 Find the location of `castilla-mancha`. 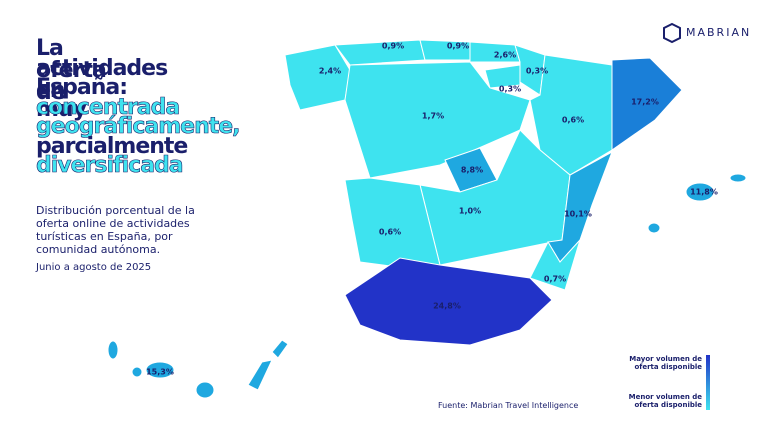

castilla-mancha is located at coordinates (495, 197).